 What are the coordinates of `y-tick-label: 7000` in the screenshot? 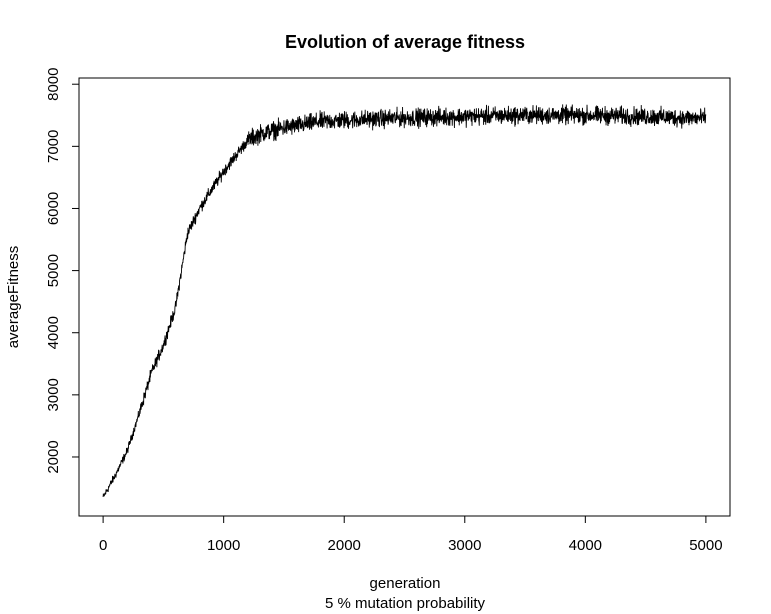 It's located at (53, 146).